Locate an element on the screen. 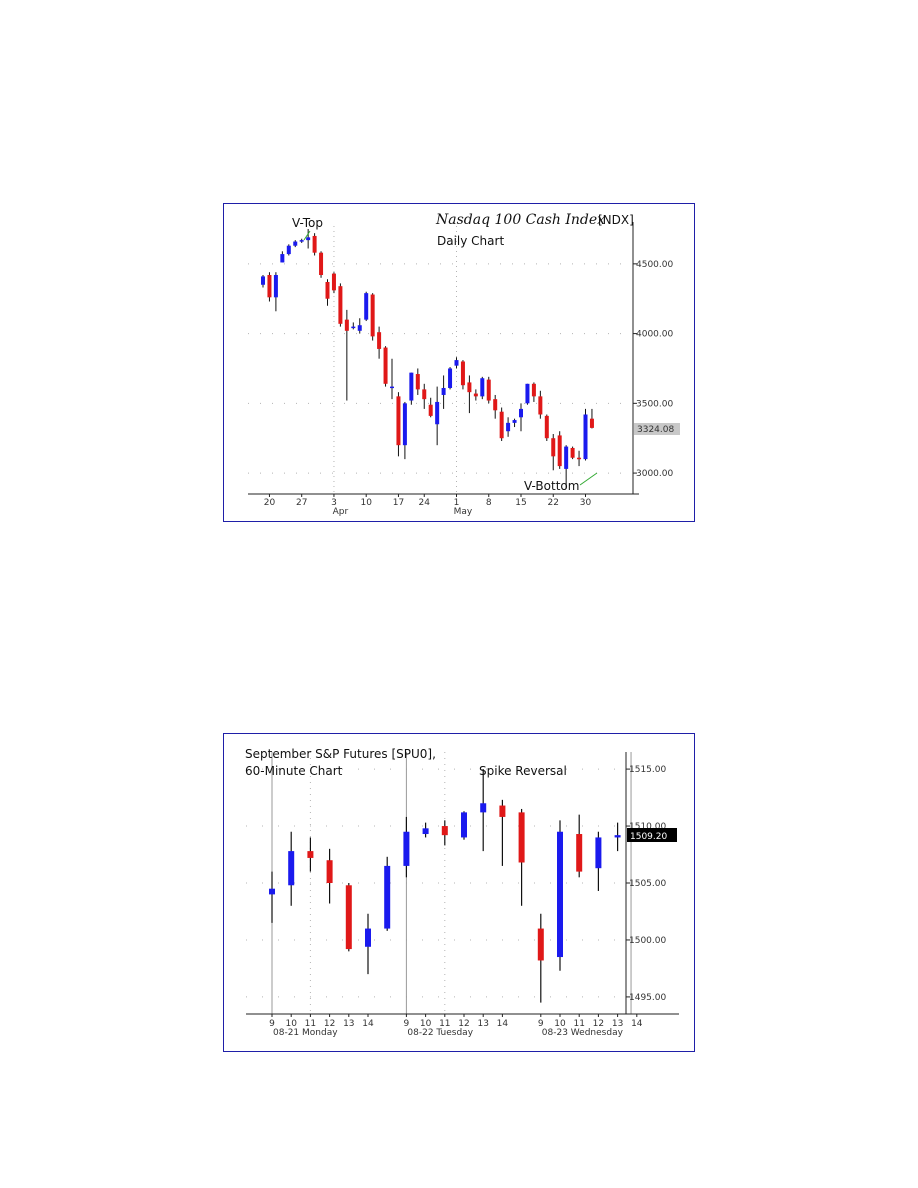 The width and height of the screenshot is (918, 1188). y-tick-label: 4500.00 is located at coordinates (654, 265).